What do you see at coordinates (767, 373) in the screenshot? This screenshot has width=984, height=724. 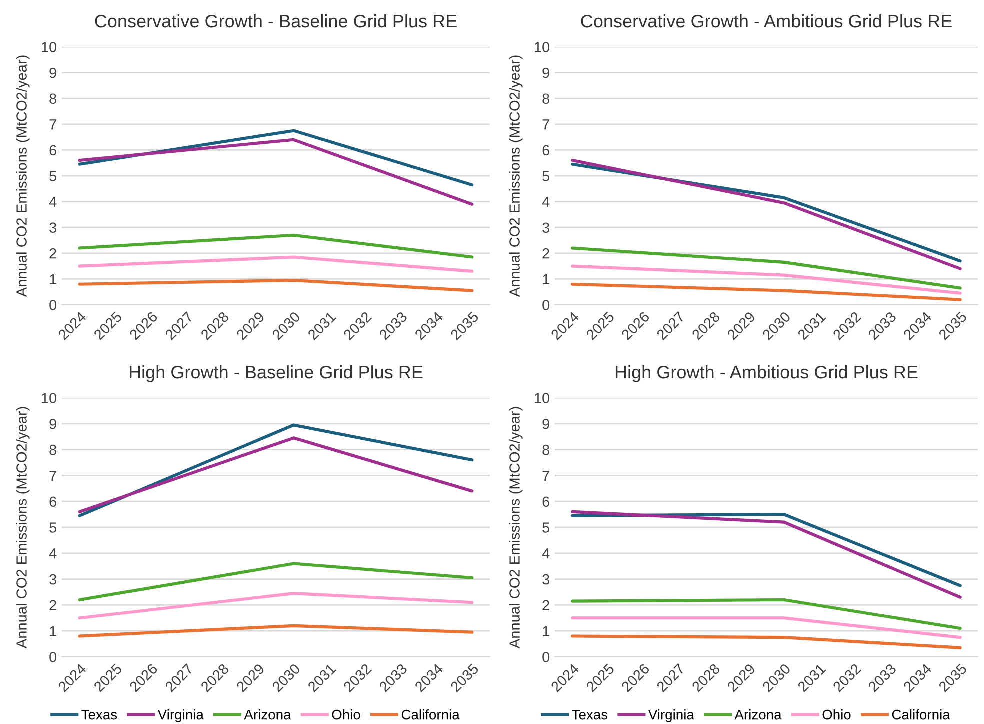 I see `chart-title: High Growth - Ambitious Grid Plus RE` at bounding box center [767, 373].